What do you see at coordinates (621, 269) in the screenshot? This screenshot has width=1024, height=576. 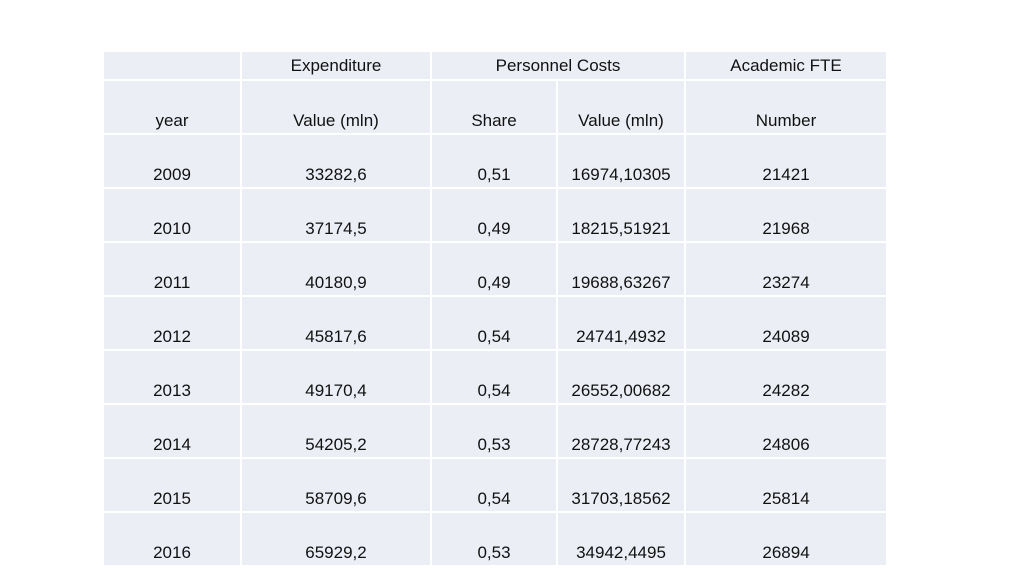 I see `personnel-value-cell: 19688,63267` at bounding box center [621, 269].